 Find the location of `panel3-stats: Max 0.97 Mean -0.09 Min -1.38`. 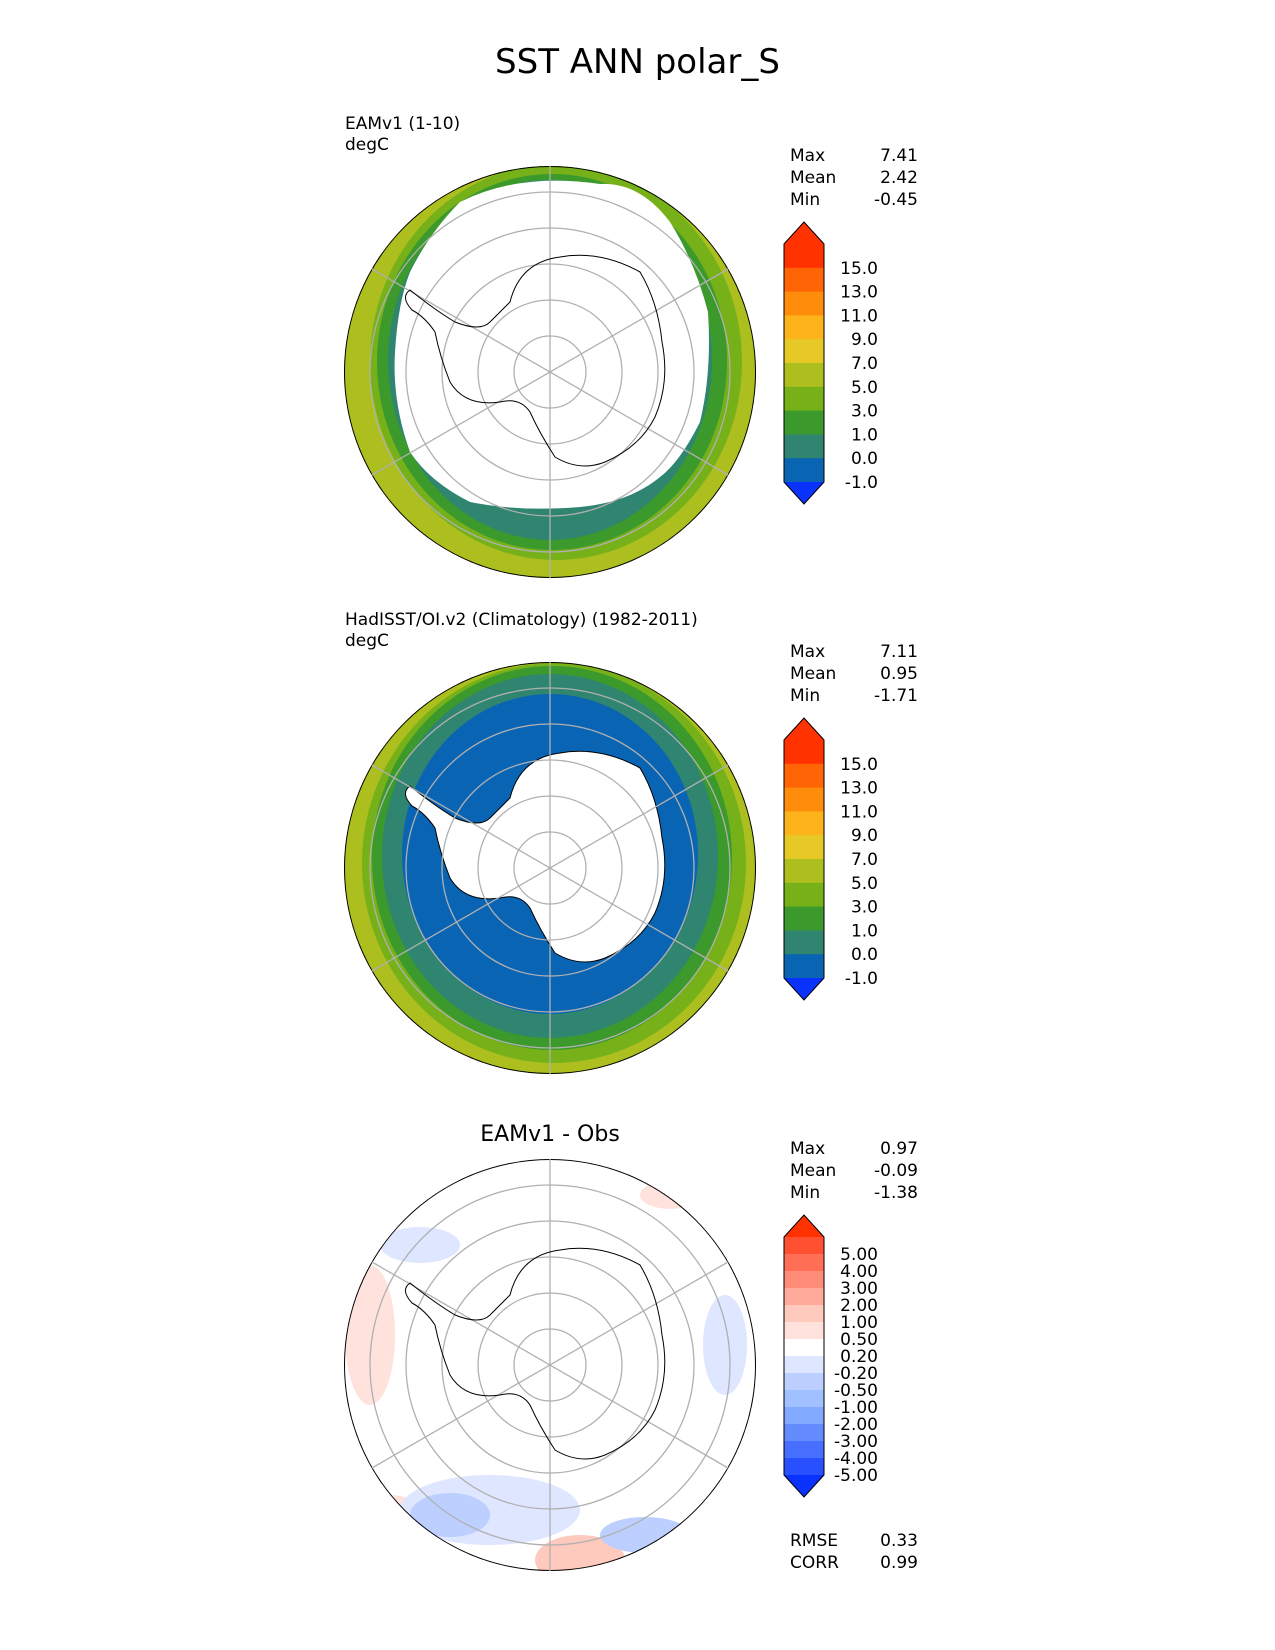

panel3-stats: Max 0.97 Mean -0.09 Min -1.38 is located at coordinates (854, 1171).